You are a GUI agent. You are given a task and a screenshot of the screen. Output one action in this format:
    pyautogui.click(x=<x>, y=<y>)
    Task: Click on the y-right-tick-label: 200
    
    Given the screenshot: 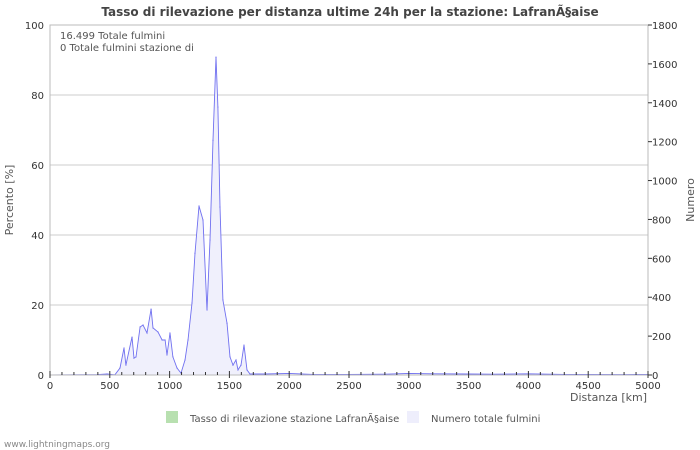 What is the action you would take?
    pyautogui.click(x=661, y=337)
    